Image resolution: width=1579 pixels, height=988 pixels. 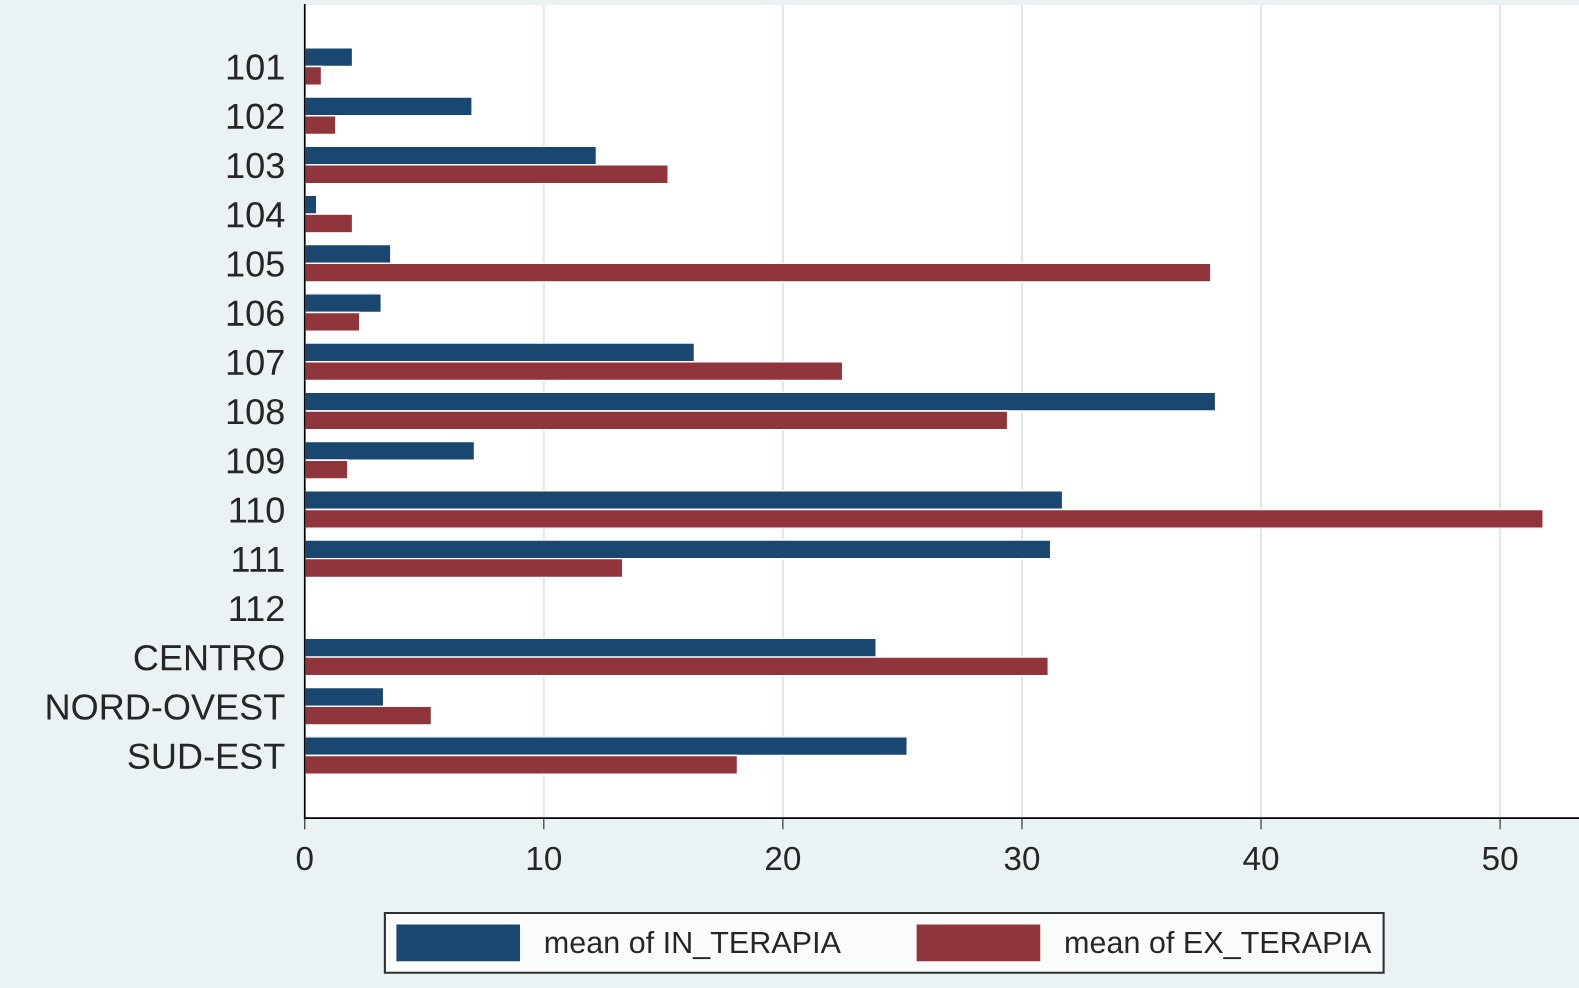 I want to click on y-tick-label: 111, so click(x=258, y=559).